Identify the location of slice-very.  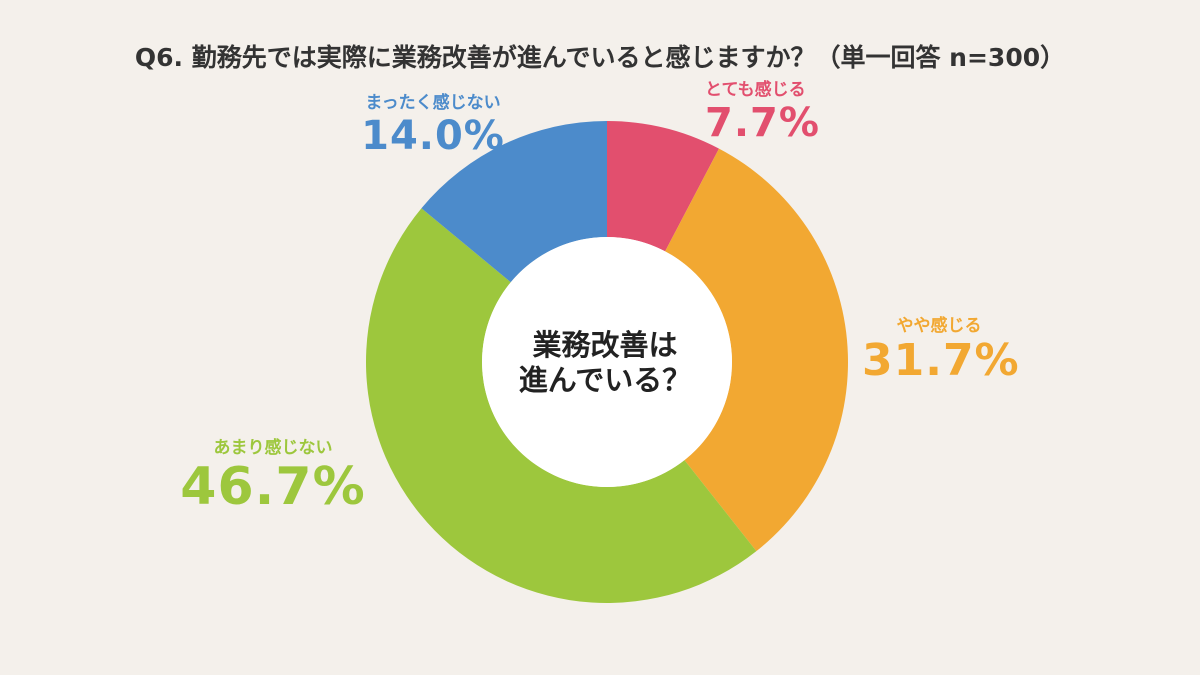
(663, 186).